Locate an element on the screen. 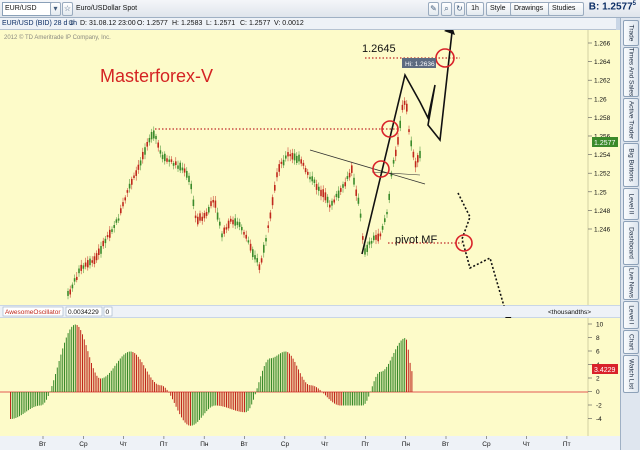 Image resolution: width=640 pixels, height=450 pixels. side-tab-chart: Chart is located at coordinates (631, 342).